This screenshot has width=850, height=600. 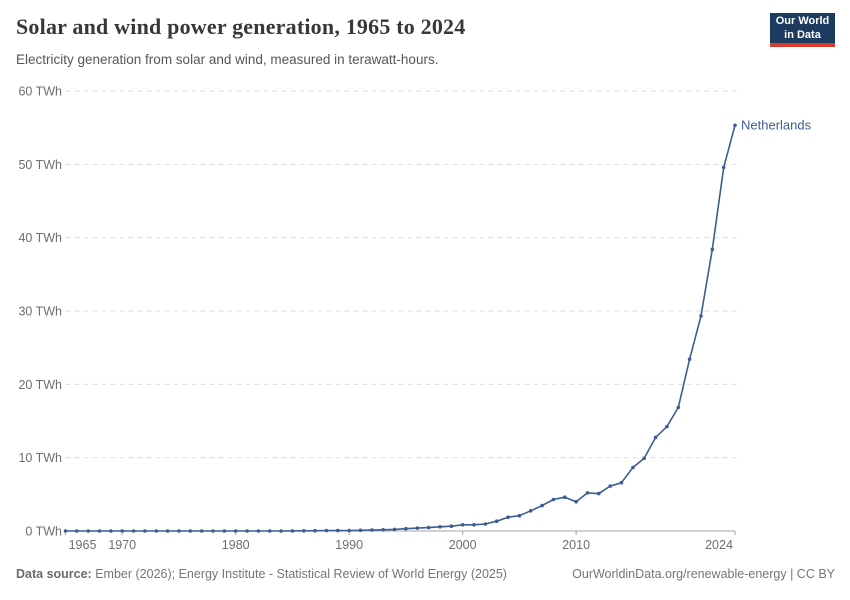 I want to click on owid-logo: Our World in Data, so click(x=802, y=30).